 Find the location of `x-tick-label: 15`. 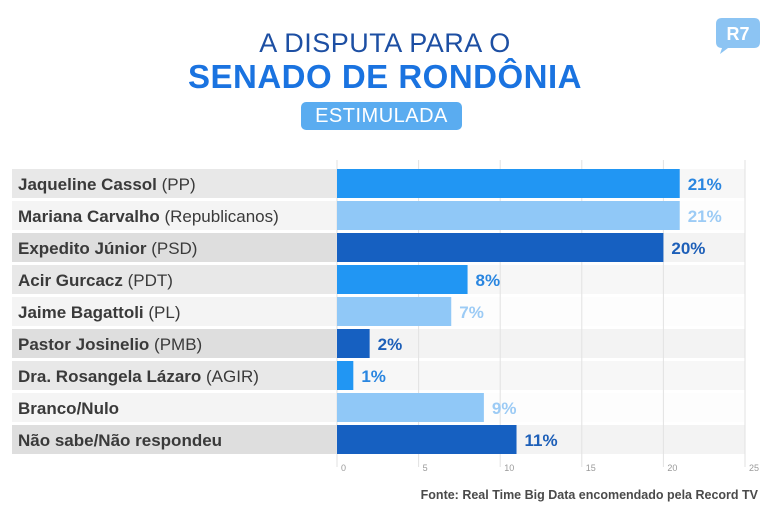

x-tick-label: 15 is located at coordinates (591, 468).